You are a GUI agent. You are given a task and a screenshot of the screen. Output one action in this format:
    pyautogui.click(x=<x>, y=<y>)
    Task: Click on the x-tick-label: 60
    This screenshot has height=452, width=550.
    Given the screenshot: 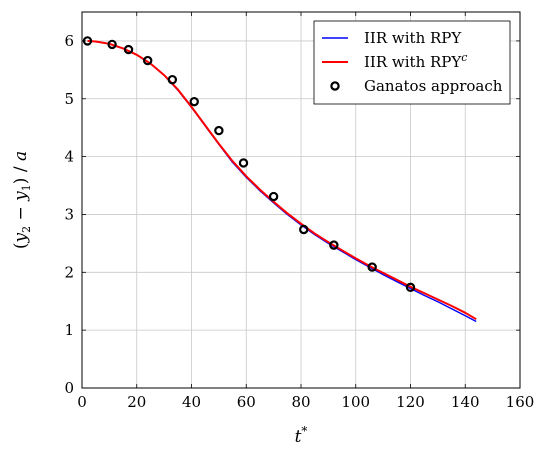 What is the action you would take?
    pyautogui.click(x=246, y=402)
    